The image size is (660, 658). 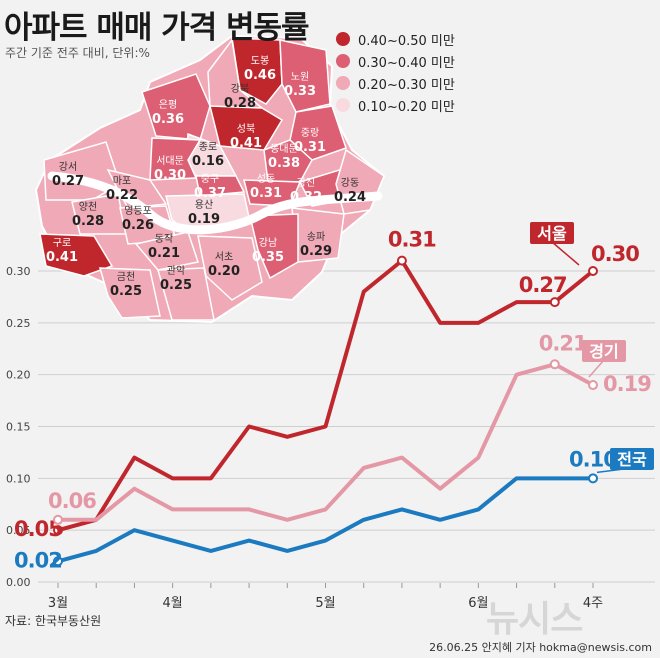 What do you see at coordinates (18, 375) in the screenshot?
I see `y-tick-label: 0.20` at bounding box center [18, 375].